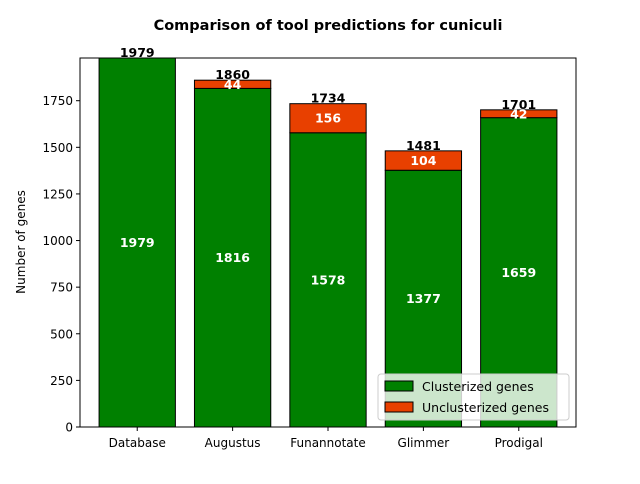 This screenshot has width=640, height=484. Describe the element at coordinates (57, 101) in the screenshot. I see `y-tick-label: 1750` at that location.